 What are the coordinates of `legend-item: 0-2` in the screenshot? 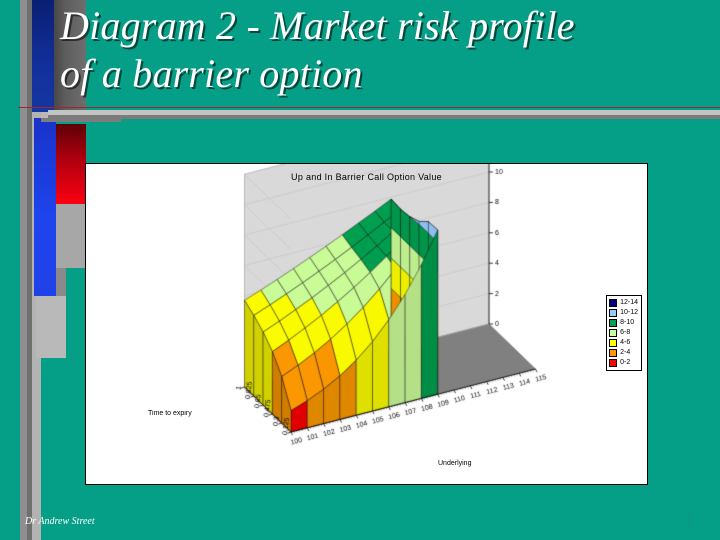 It's located at (623, 363).